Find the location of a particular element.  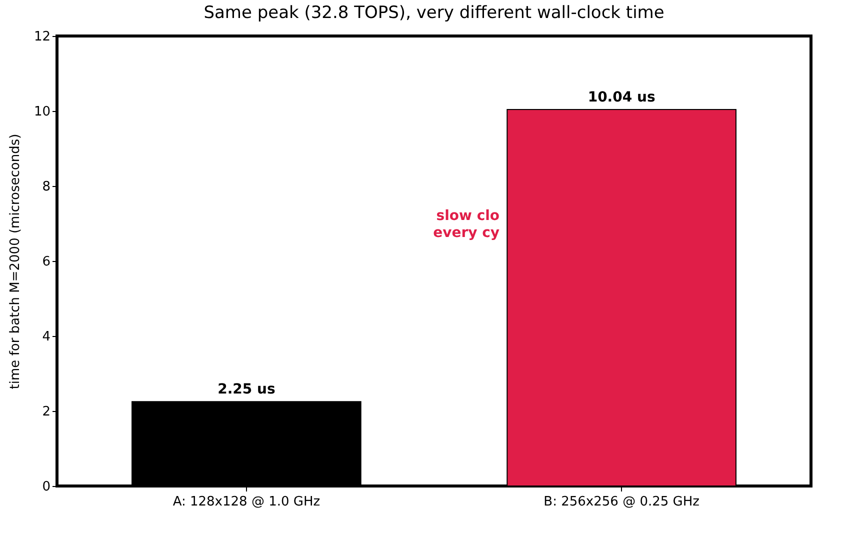

y-tick-label: 10 is located at coordinates (42, 112).